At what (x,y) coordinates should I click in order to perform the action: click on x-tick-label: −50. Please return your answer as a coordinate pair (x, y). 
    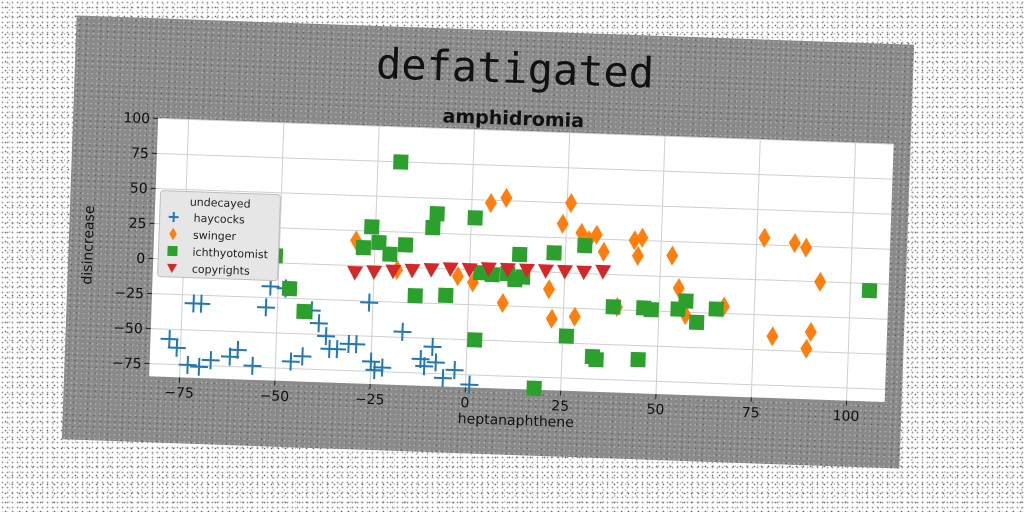
    Looking at the image, I should click on (274, 396).